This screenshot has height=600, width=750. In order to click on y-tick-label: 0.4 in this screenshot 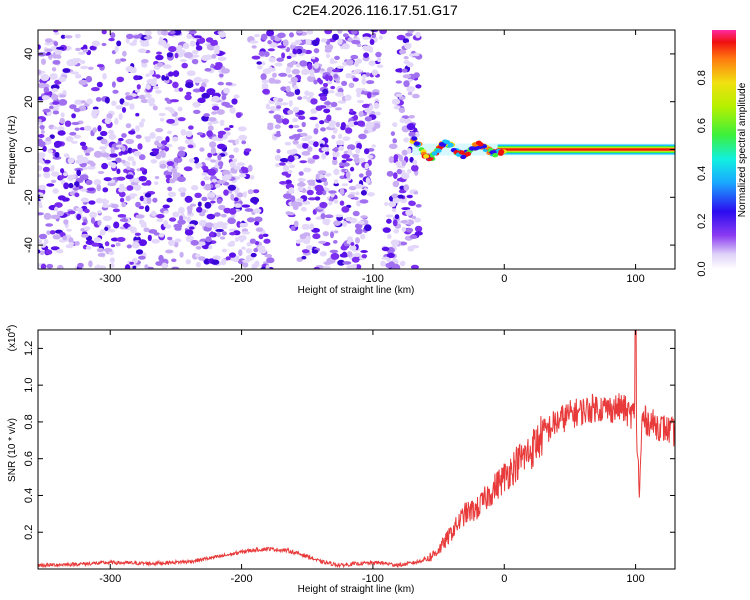, I will do `click(29, 495)`.